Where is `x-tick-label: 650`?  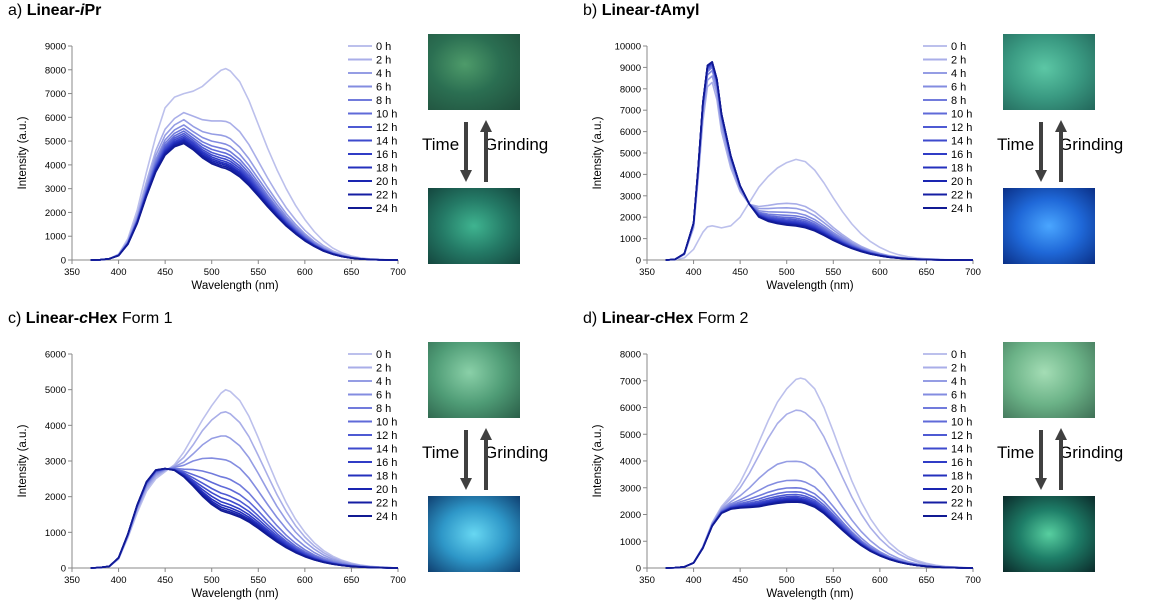 x-tick-label: 650 is located at coordinates (351, 580).